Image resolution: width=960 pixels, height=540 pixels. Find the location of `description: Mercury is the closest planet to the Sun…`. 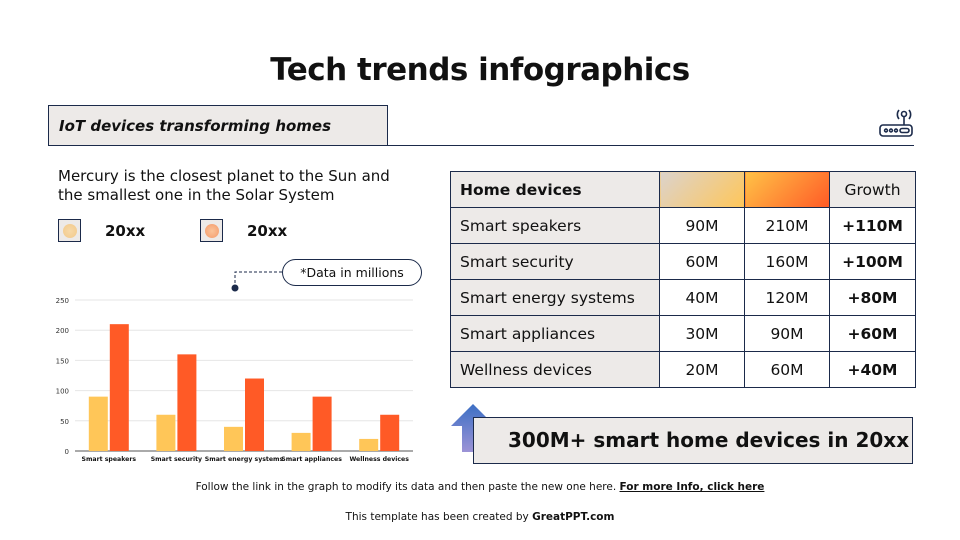

description: Mercury is the closest planet to the Sun… is located at coordinates (224, 185).